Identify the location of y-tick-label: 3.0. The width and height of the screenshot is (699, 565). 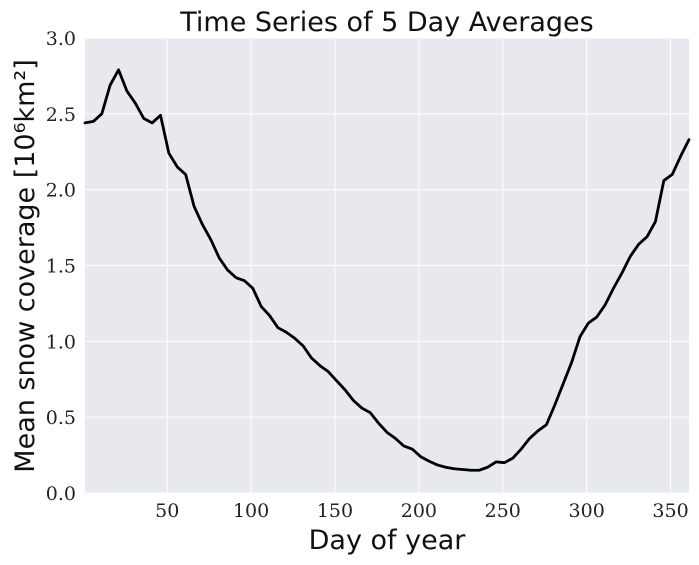
(61, 39).